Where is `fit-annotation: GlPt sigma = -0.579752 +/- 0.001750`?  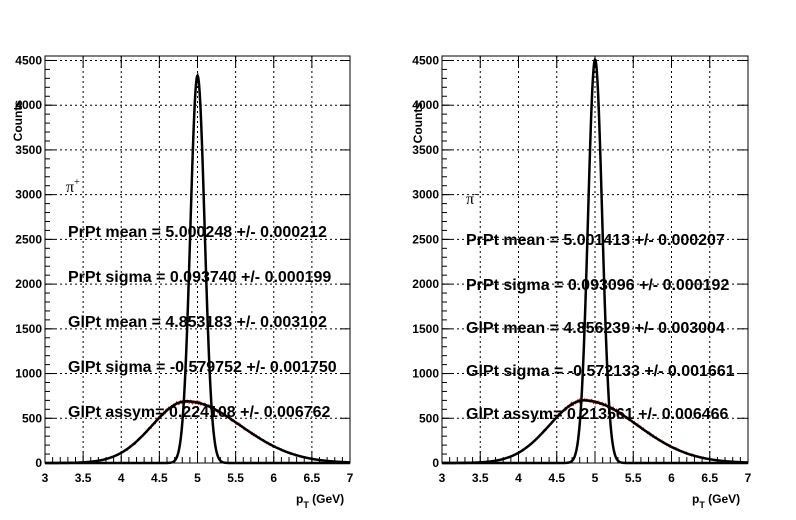 fit-annotation: GlPt sigma = -0.579752 +/- 0.001750 is located at coordinates (202, 367).